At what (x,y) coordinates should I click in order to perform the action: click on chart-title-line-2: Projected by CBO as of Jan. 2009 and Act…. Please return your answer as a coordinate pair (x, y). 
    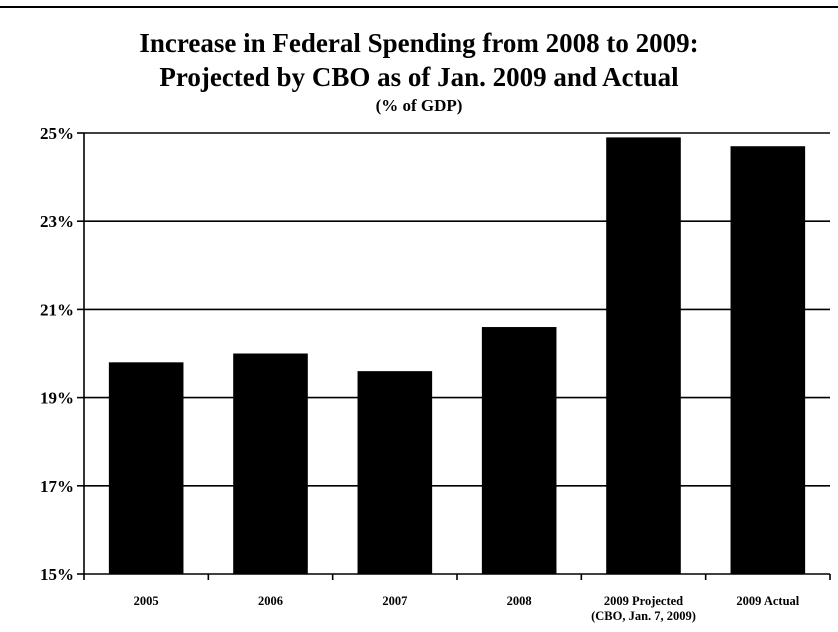
    Looking at the image, I should click on (419, 77).